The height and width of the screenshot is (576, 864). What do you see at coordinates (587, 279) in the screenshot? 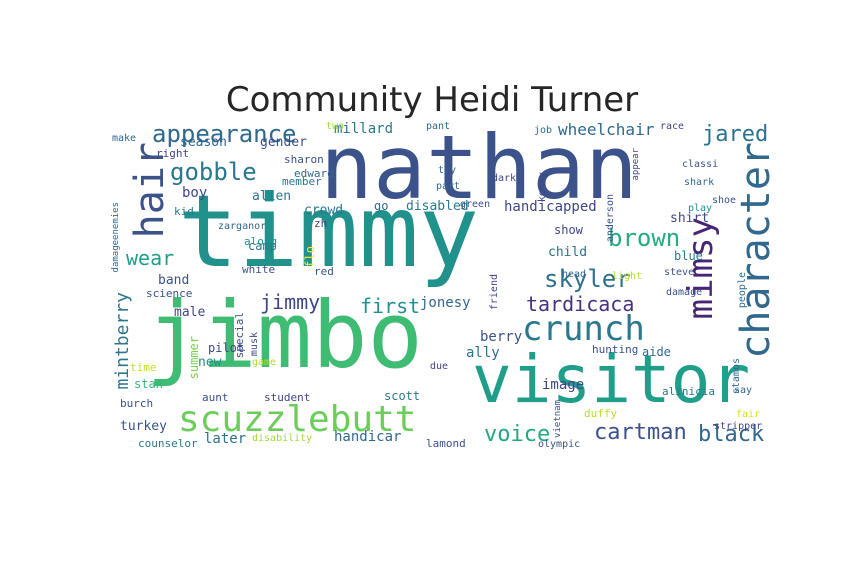
I see `word-skyler: skyler` at bounding box center [587, 279].